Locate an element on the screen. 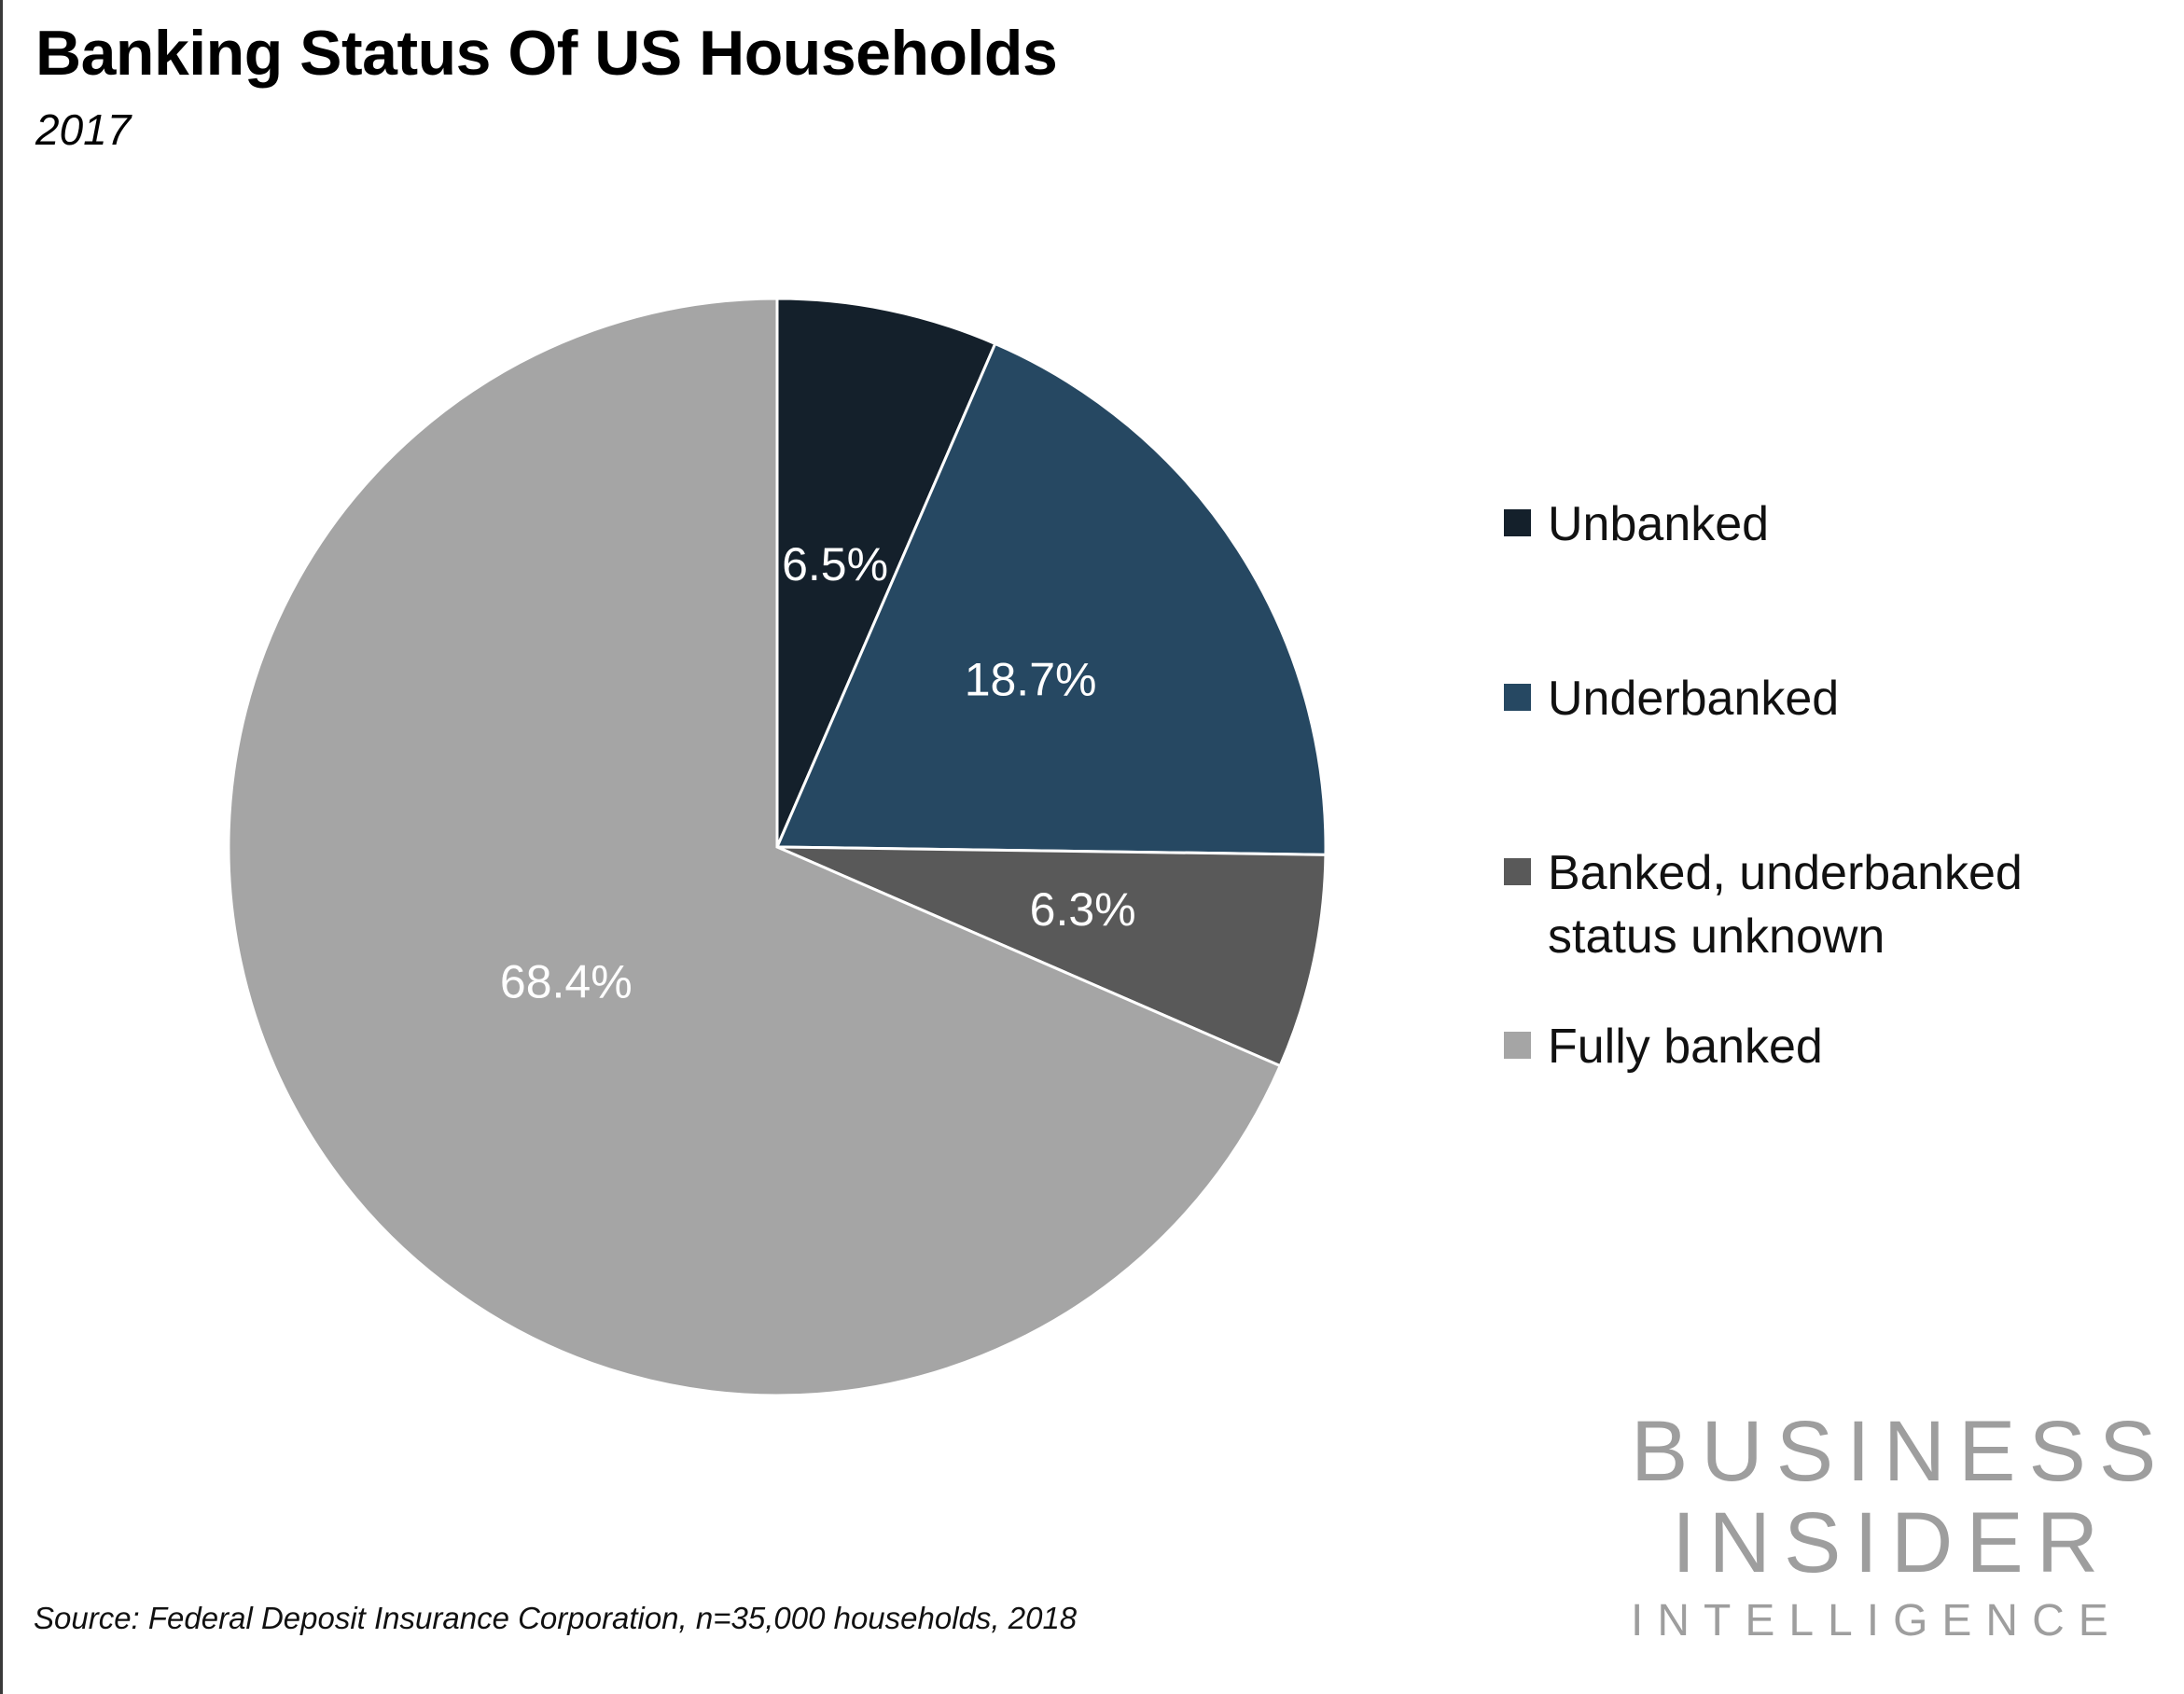 The image size is (2184, 1694). pie-data-label: 6.5% is located at coordinates (835, 564).